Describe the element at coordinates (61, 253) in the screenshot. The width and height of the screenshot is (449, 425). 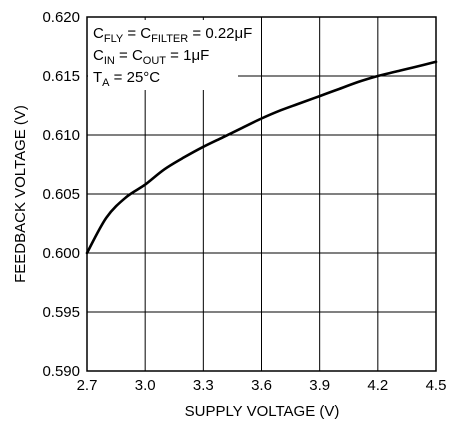
I see `y-tick-label: 0.600` at that location.